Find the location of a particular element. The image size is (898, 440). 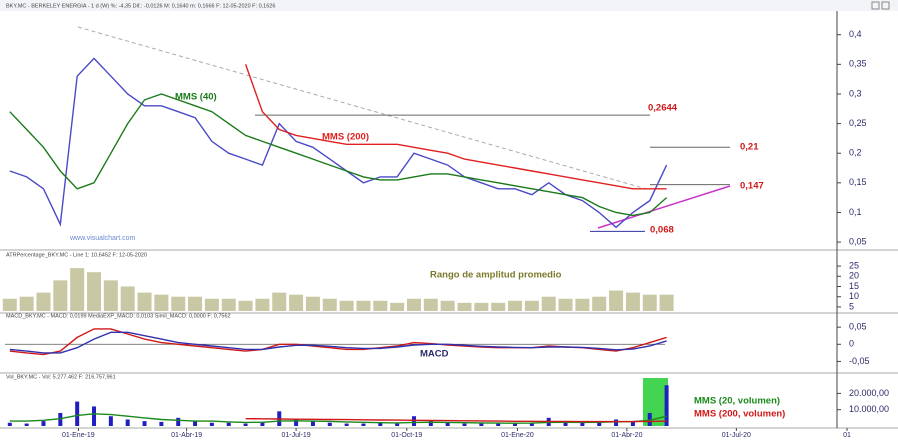

x-tick-label: 01-Abr-20 is located at coordinates (626, 435).